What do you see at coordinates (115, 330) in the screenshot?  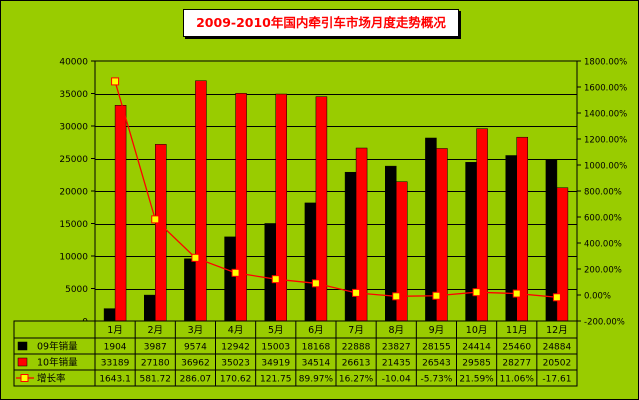 I see `category-label: 1月` at bounding box center [115, 330].